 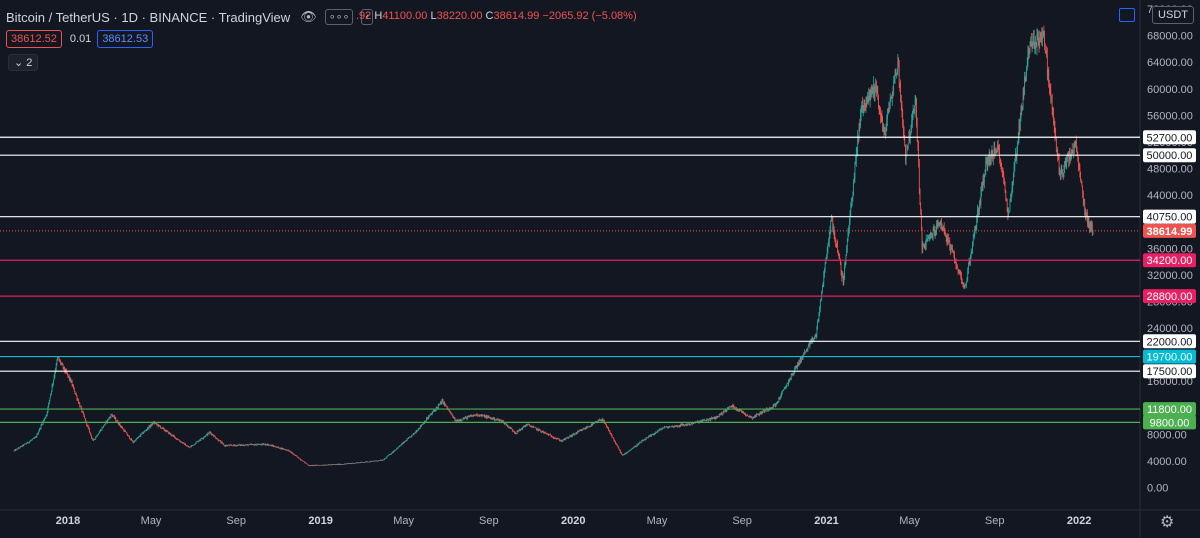 I want to click on gear-icon: ⚙, so click(x=1167, y=522).